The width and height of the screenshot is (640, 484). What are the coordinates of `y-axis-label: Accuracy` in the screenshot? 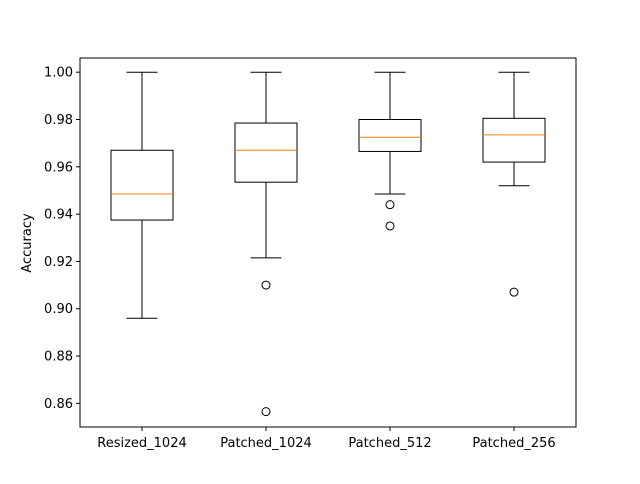 It's located at (27, 243).